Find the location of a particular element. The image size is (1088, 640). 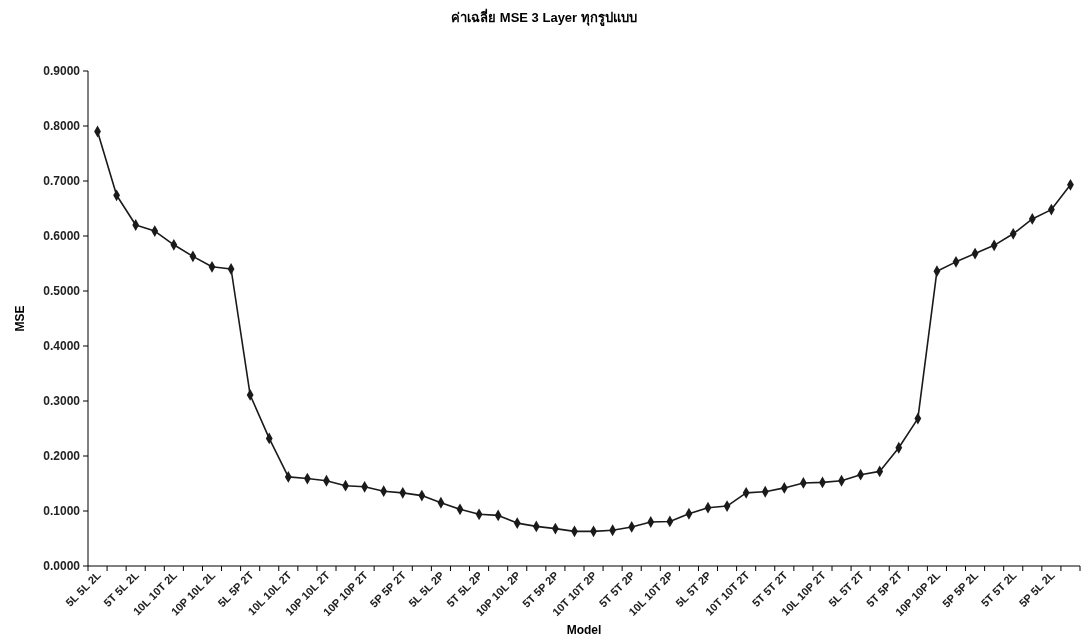

y-tick-label: 0.3000 is located at coordinates (62, 401).